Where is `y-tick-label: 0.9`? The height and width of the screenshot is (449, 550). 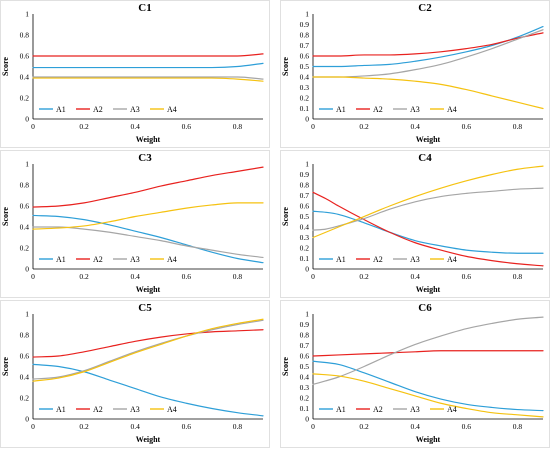 y-tick-label: 0.9 is located at coordinates (305, 24).